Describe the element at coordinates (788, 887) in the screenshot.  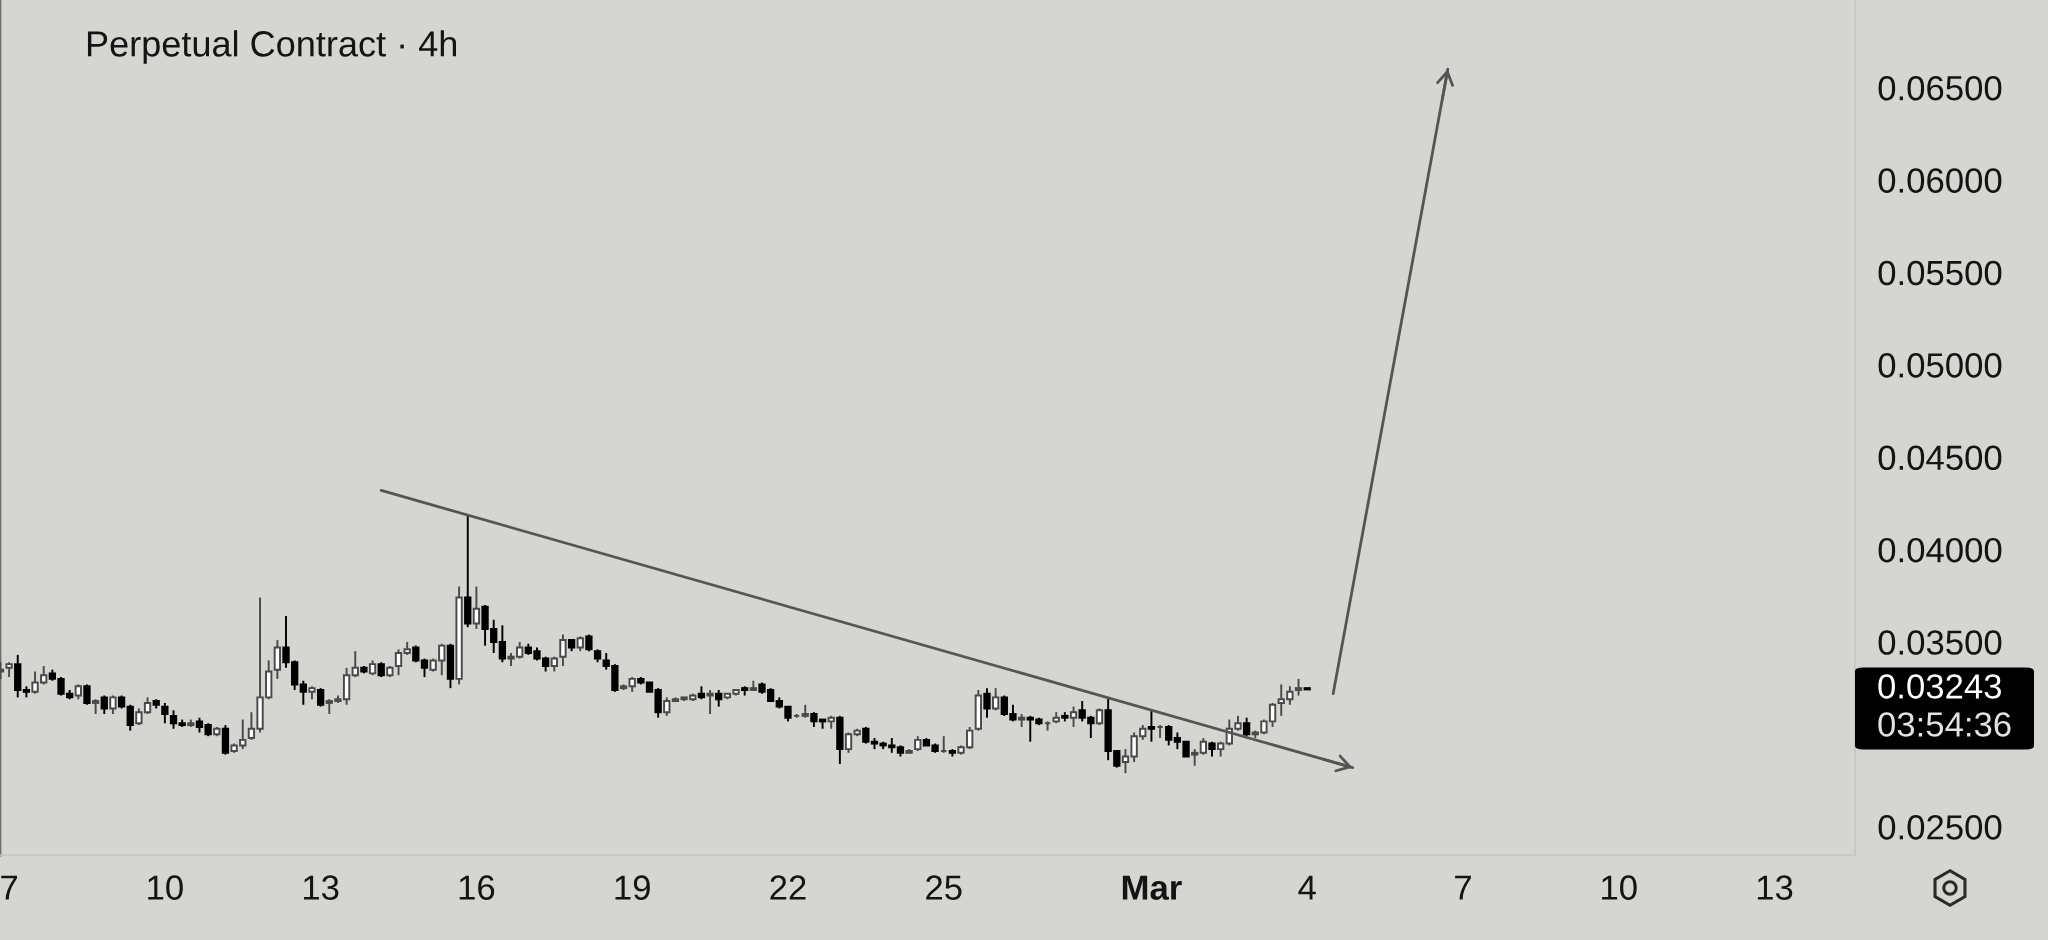
I see `x-tick-label: 22` at that location.